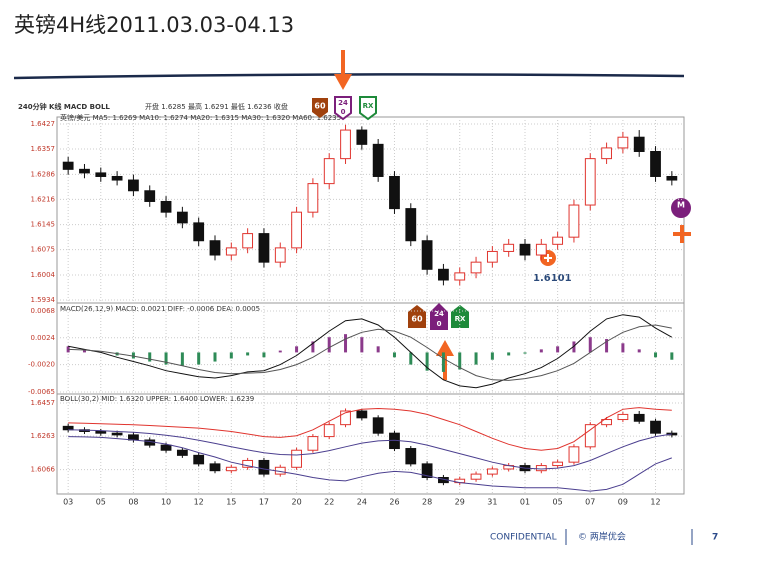  I want to click on chart-header: 240分钟 K线 MACD BOLL, so click(64, 106).